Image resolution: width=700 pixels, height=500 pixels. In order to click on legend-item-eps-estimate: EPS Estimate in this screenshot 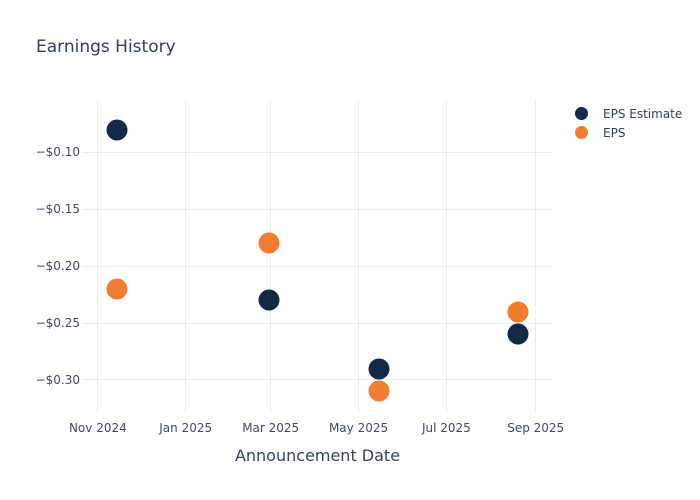, I will do `click(628, 113)`.